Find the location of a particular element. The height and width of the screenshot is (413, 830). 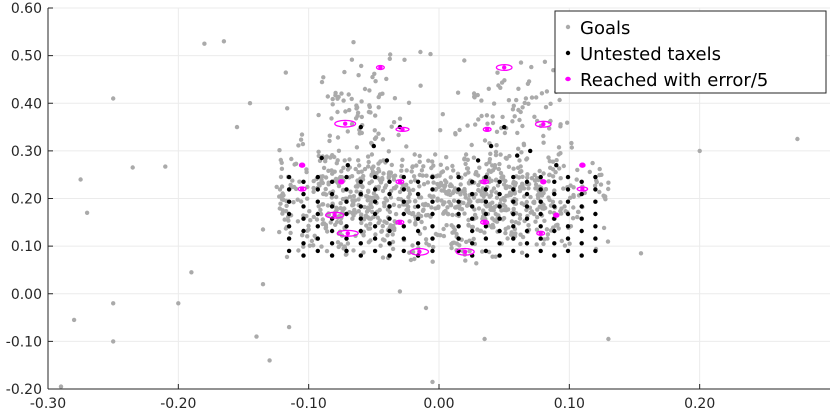

reached-error-ellipse is located at coordinates (465, 251).